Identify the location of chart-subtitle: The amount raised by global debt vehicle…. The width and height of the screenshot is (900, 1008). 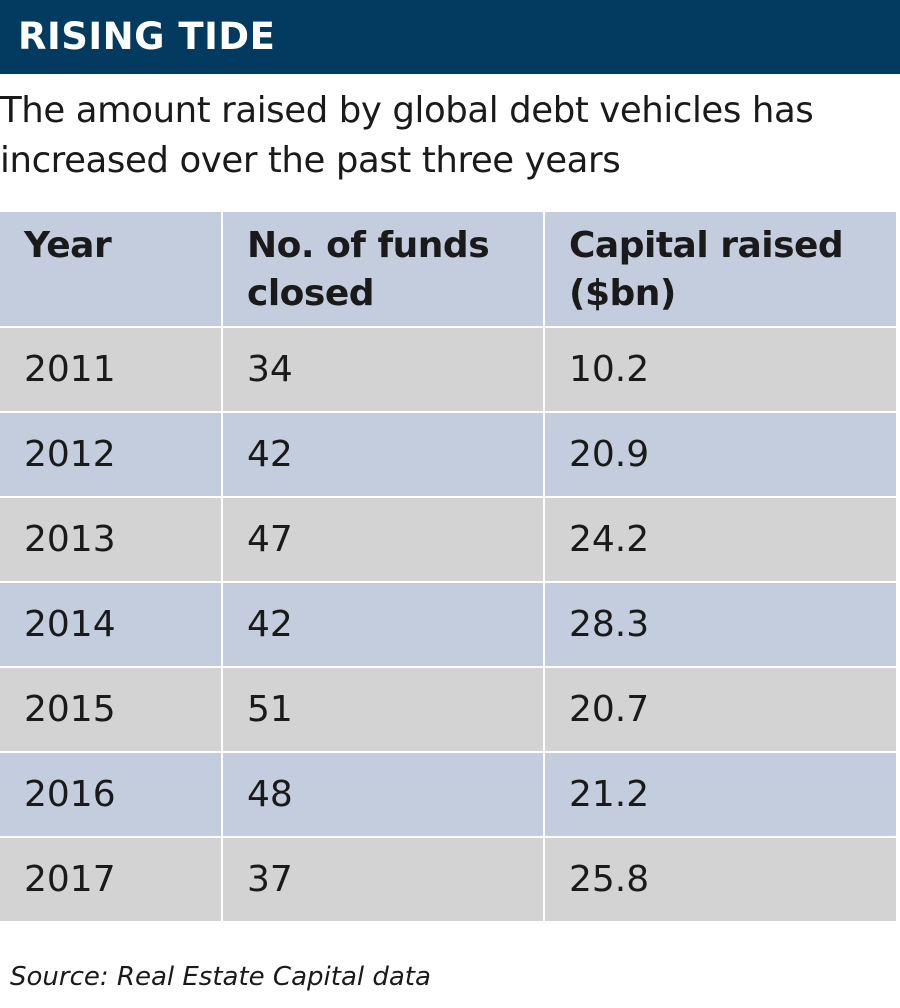
(407, 135).